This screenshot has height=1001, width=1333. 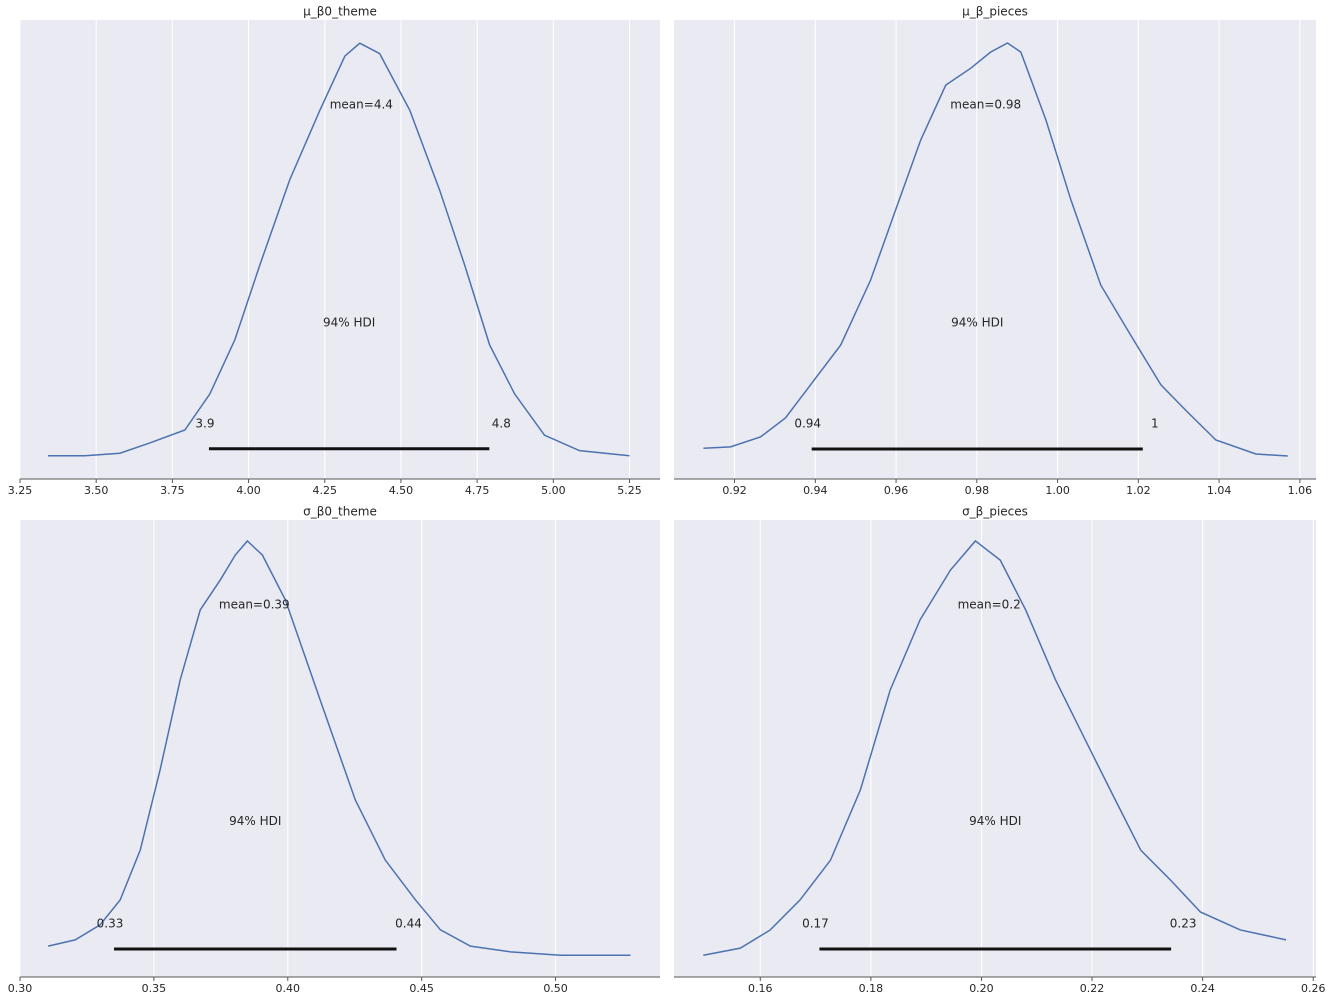 What do you see at coordinates (989, 605) in the screenshot?
I see `mean-label: mean=0.2` at bounding box center [989, 605].